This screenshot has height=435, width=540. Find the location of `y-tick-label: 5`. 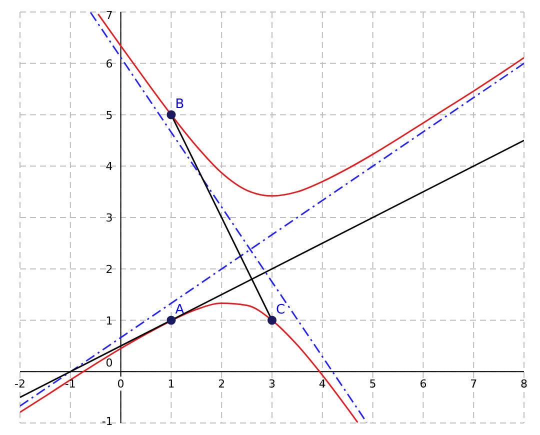

y-tick-label: 5 is located at coordinates (109, 115).